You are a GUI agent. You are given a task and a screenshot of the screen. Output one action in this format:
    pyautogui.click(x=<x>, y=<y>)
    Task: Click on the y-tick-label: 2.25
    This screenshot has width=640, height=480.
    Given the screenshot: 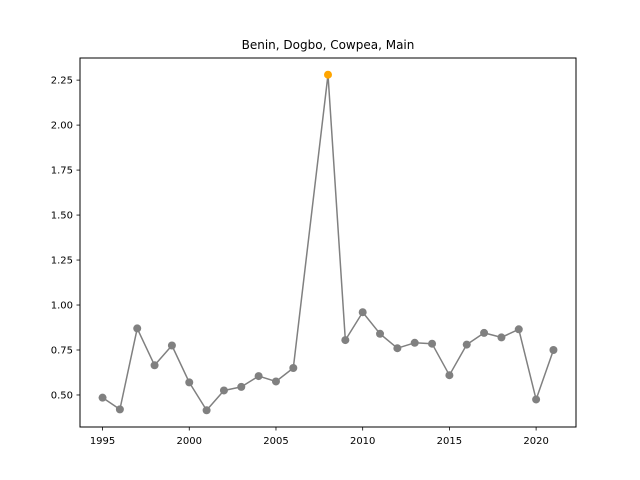 What is the action you would take?
    pyautogui.click(x=62, y=81)
    